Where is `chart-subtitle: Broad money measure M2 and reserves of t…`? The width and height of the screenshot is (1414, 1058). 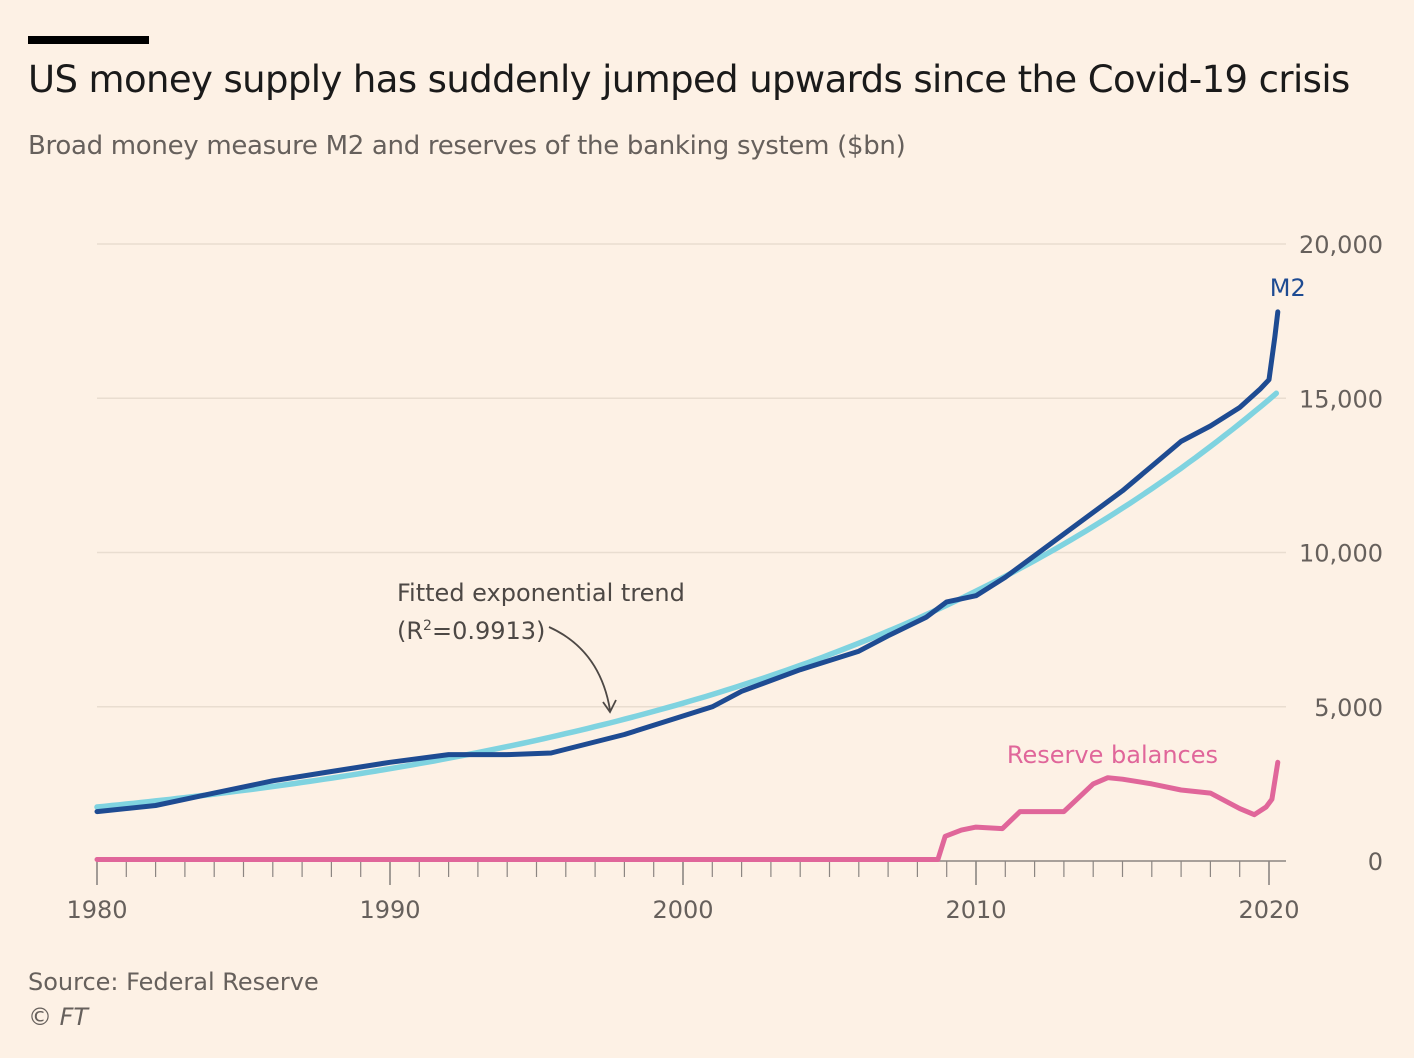
chart-subtitle: Broad money measure M2 and reserves of t… is located at coordinates (467, 146).